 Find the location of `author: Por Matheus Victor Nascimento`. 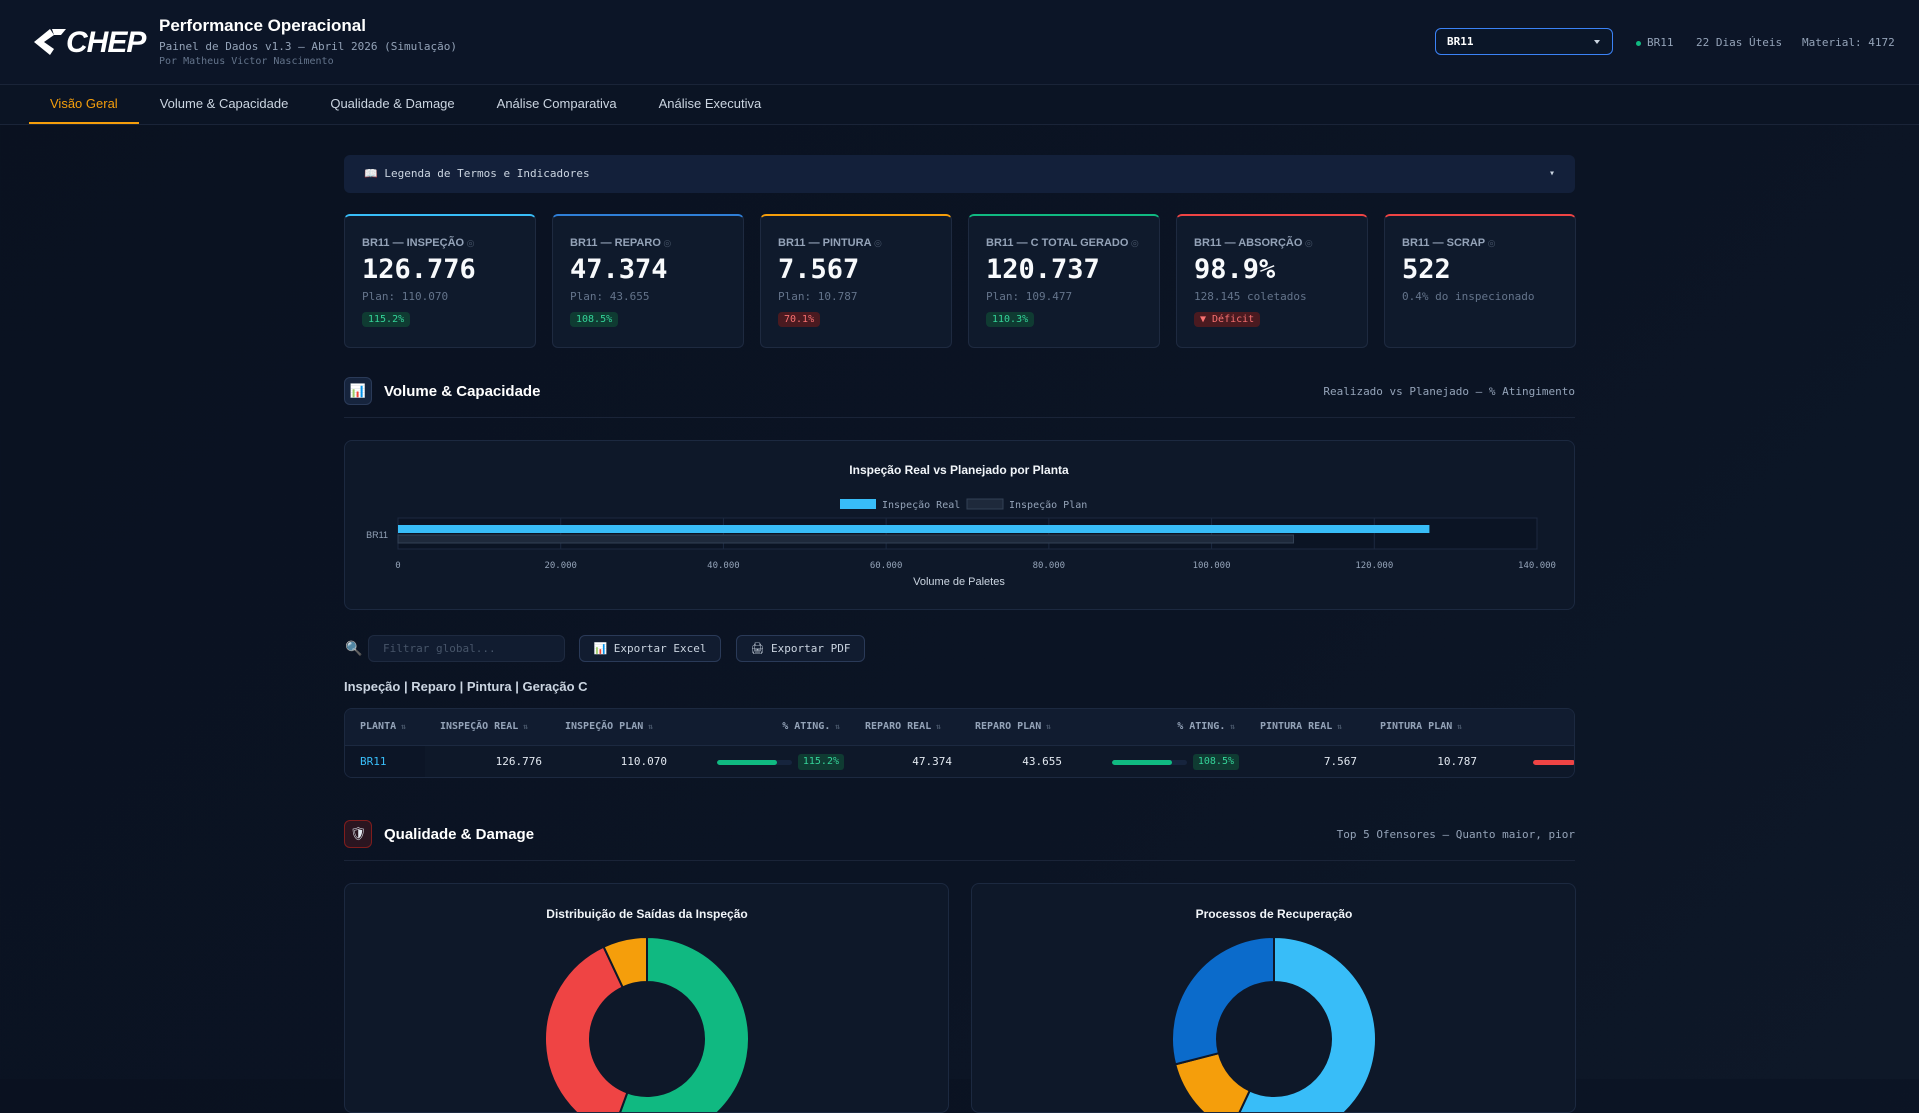

author: Por Matheus Victor Nascimento is located at coordinates (246, 61).